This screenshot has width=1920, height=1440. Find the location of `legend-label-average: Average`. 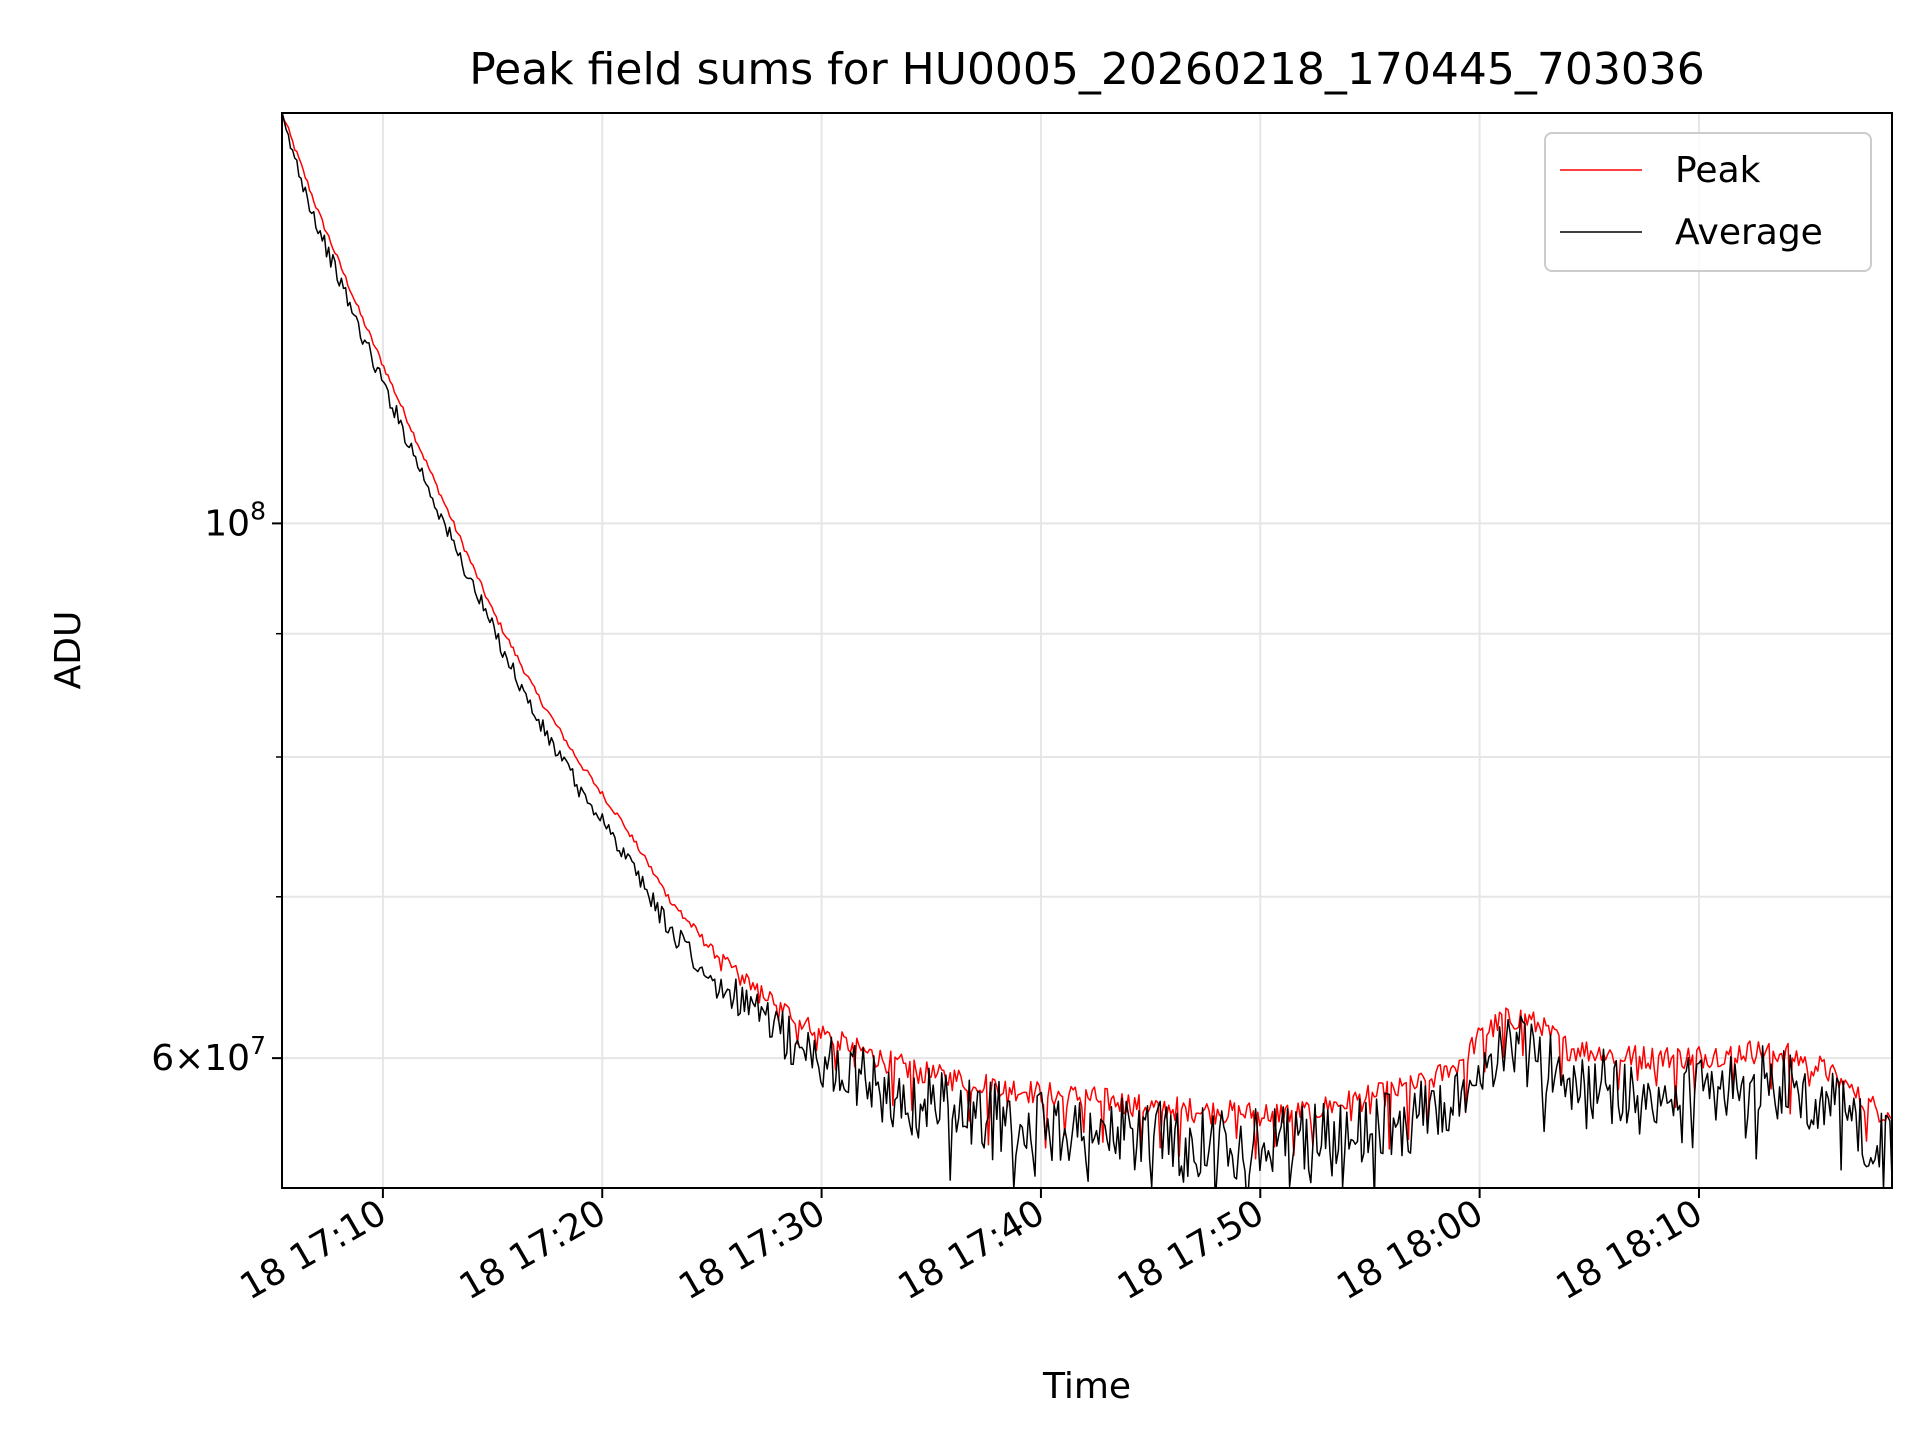

legend-label-average: Average is located at coordinates (1749, 232).